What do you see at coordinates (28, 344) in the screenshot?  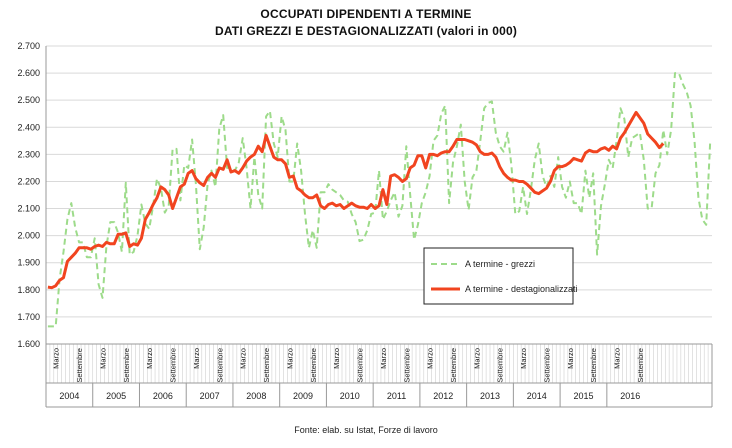 I see `y-tick-label: 1.600` at bounding box center [28, 344].